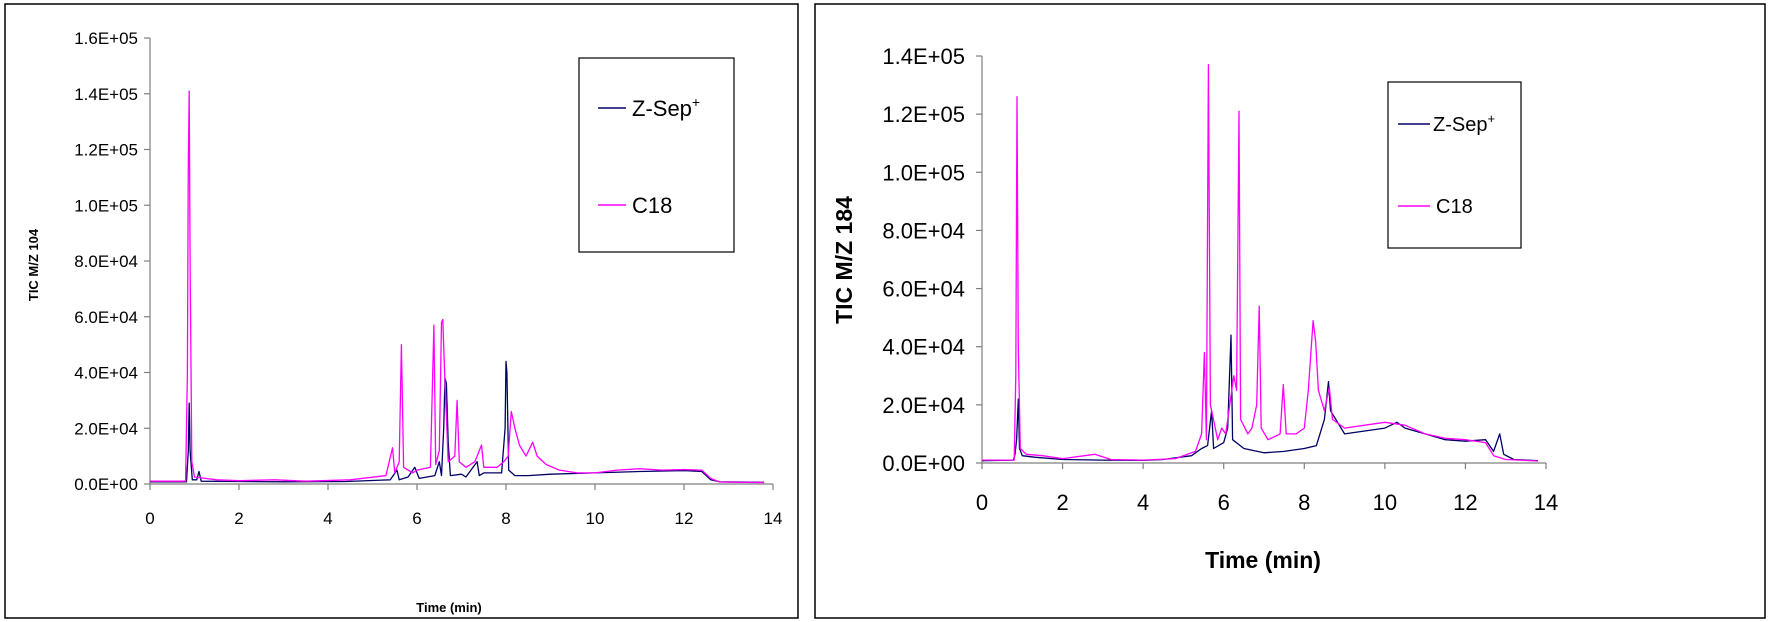 This screenshot has width=1769, height=622. Describe the element at coordinates (33, 264) in the screenshot. I see `y-axis-label: TIC M/Z 104` at that location.